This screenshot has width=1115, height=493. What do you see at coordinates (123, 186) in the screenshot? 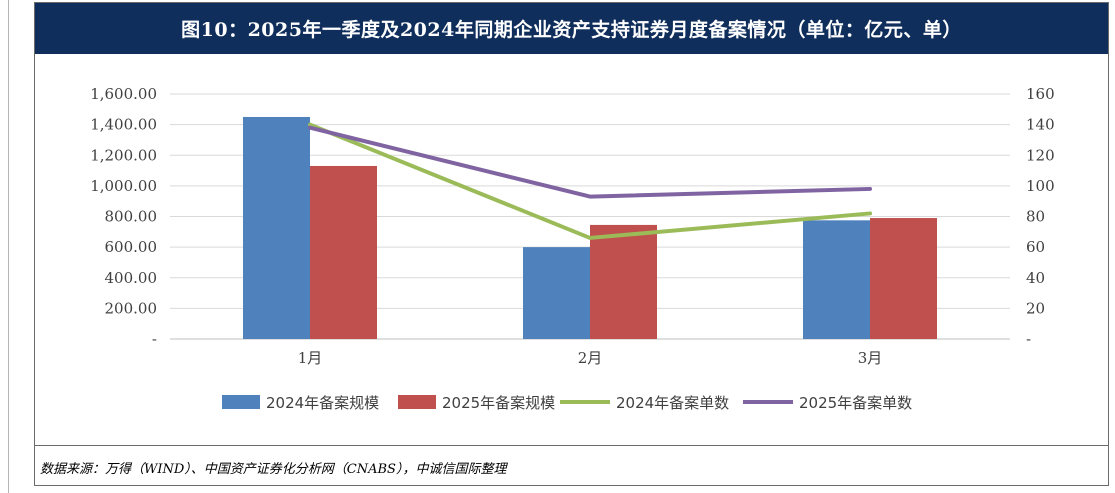
I see `y-left-tick-label: 1,000.00` at bounding box center [123, 186].